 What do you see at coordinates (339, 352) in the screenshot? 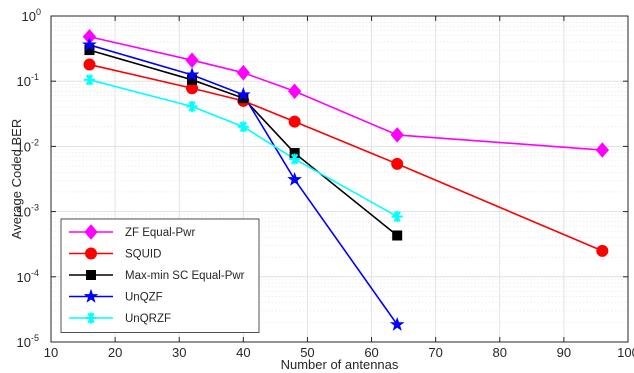
I see `x-tick-labels: 10 20 30 40 50 60 70 80 90 100` at bounding box center [339, 352].